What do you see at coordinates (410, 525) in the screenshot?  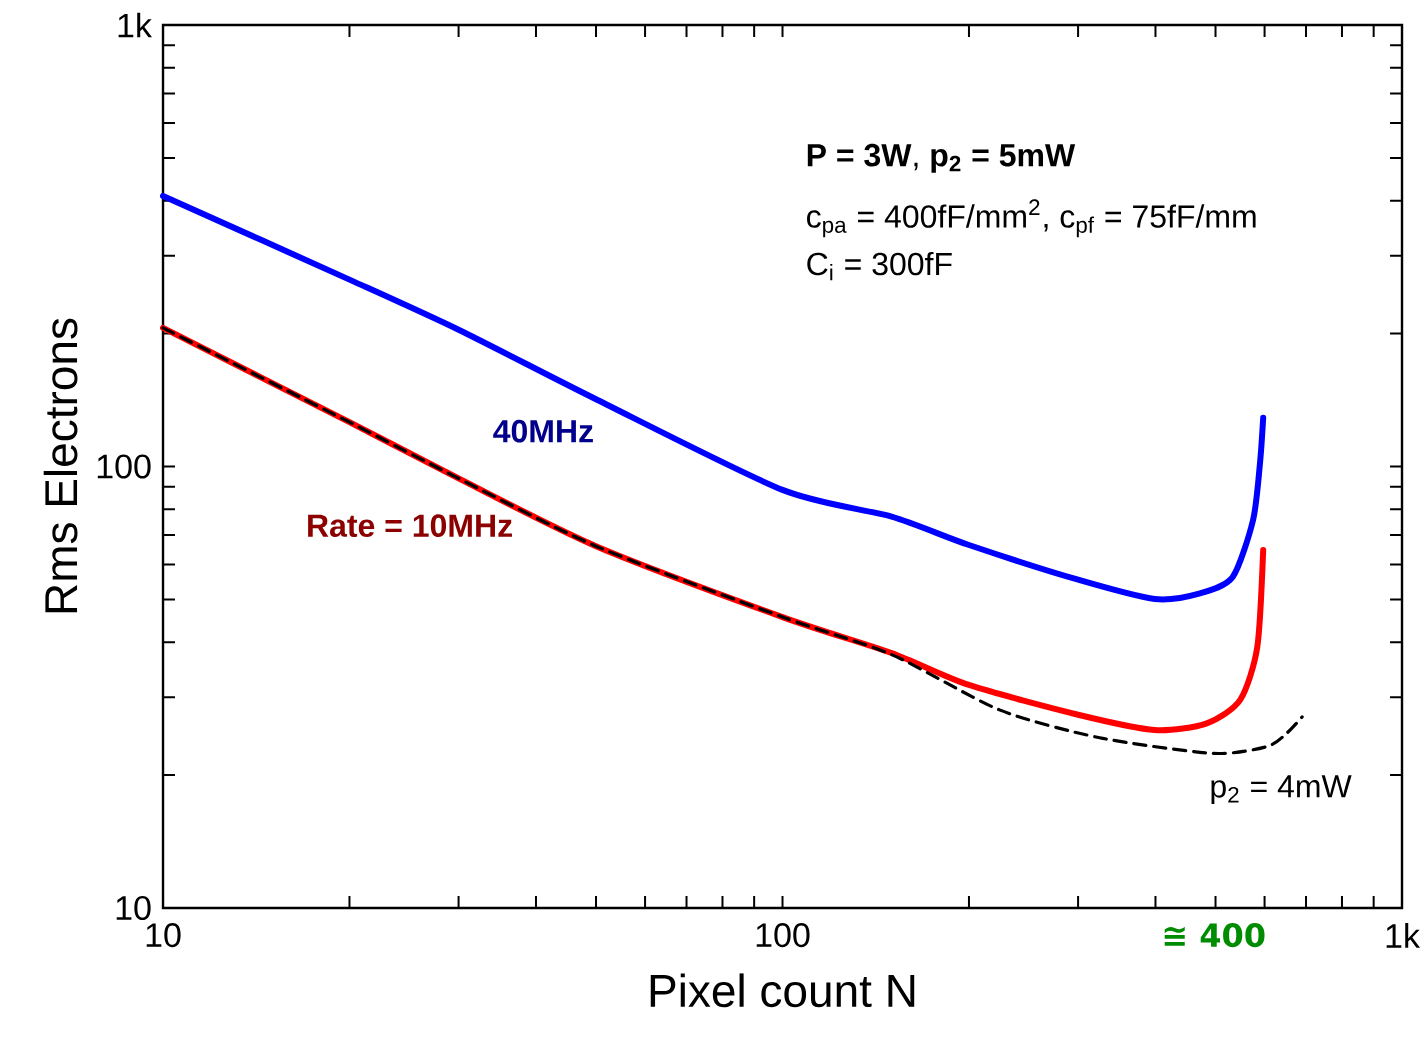 I see `series-label: Rate = 10MHz` at bounding box center [410, 525].